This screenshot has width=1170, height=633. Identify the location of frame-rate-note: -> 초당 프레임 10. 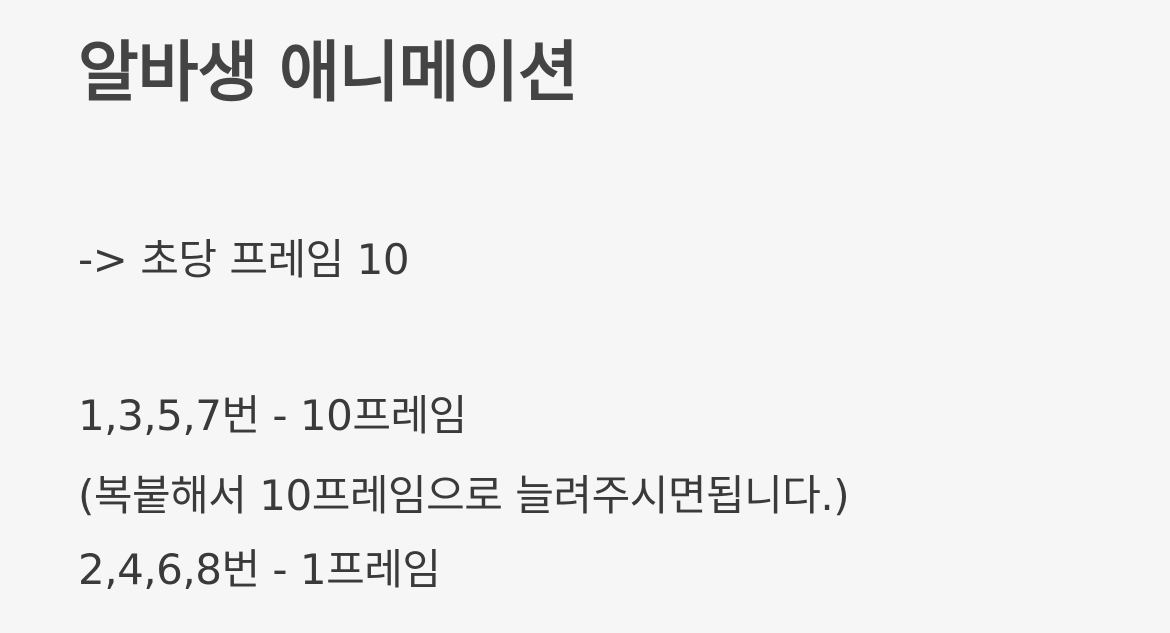
(244, 259).